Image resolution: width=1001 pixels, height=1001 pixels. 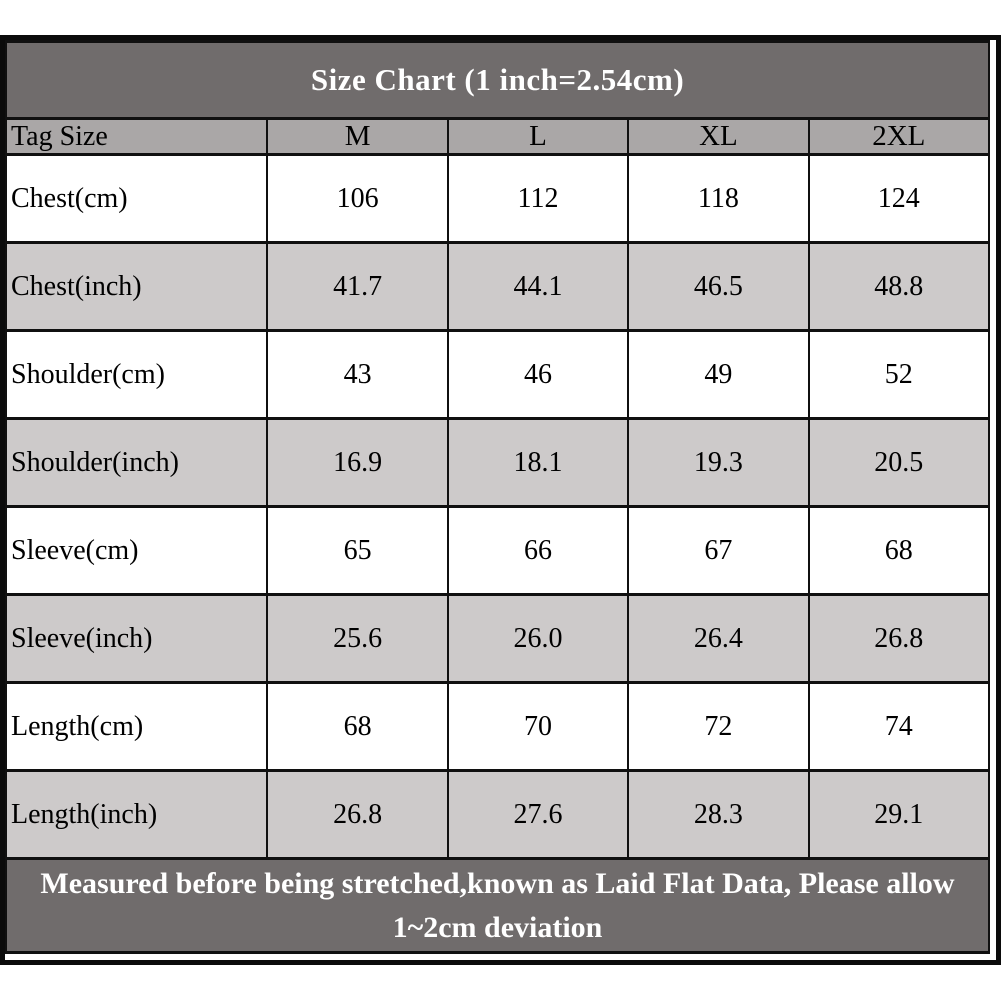 I want to click on table-title: Size Chart (1 inch=2.54cm), so click(x=497, y=80).